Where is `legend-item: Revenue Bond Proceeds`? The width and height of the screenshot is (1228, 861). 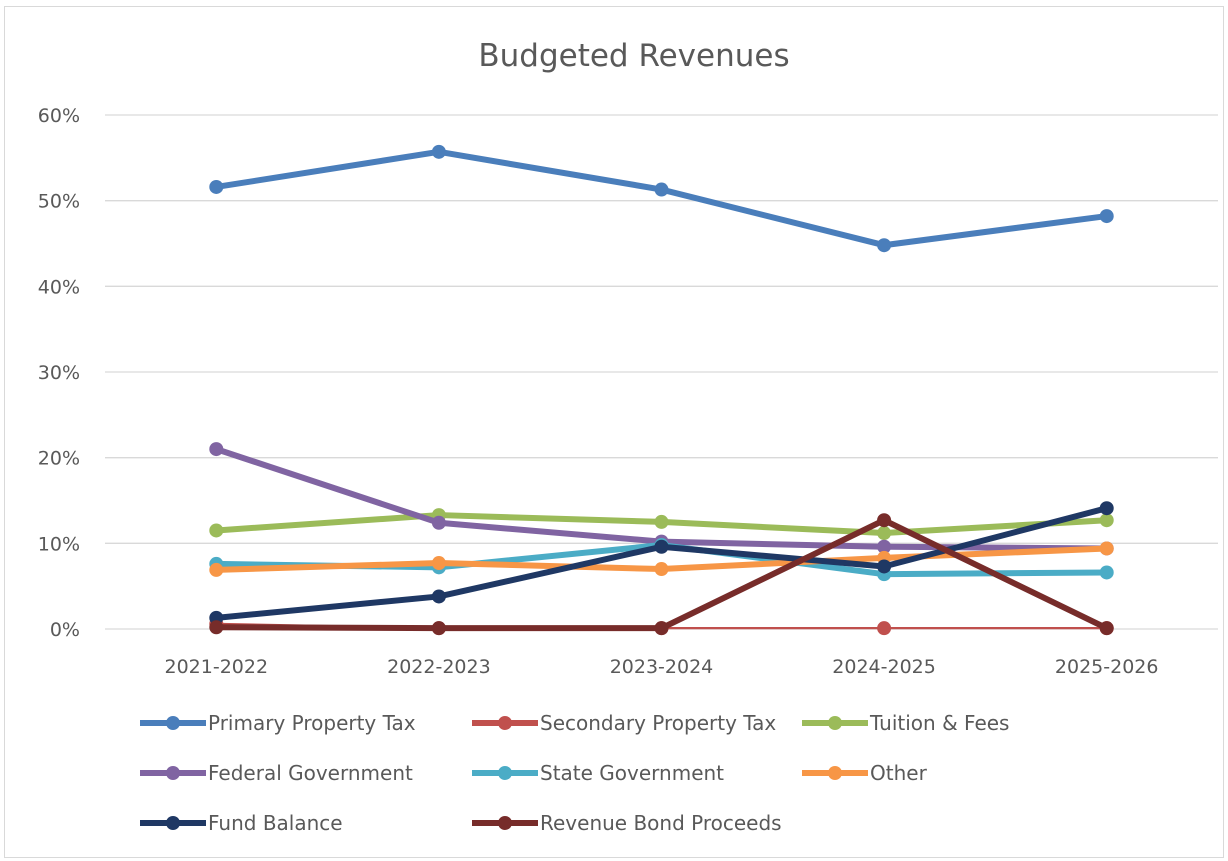
legend-item: Revenue Bond Proceeds is located at coordinates (627, 823).